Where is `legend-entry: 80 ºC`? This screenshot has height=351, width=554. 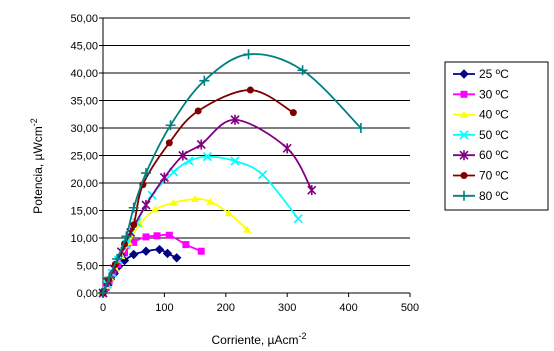
legend-entry: 80 ºC is located at coordinates (481, 196).